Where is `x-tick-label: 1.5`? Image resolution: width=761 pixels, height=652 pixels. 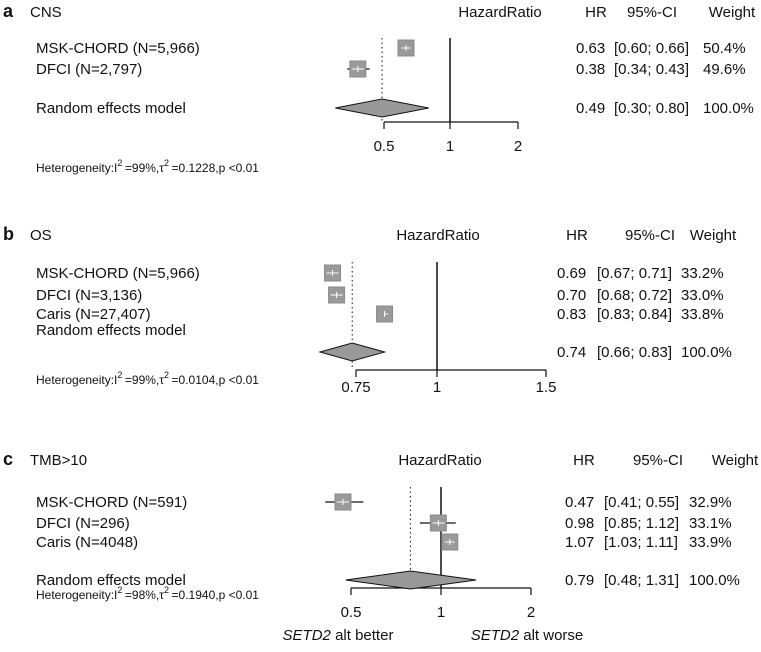 x-tick-label: 1.5 is located at coordinates (546, 387).